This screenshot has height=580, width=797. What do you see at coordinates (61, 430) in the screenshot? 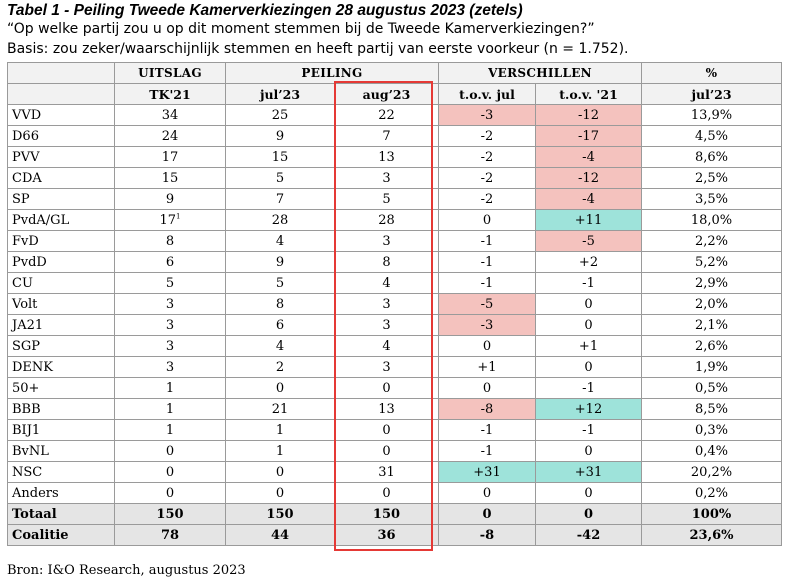
I see `party-cell: BIJ1` at bounding box center [61, 430].